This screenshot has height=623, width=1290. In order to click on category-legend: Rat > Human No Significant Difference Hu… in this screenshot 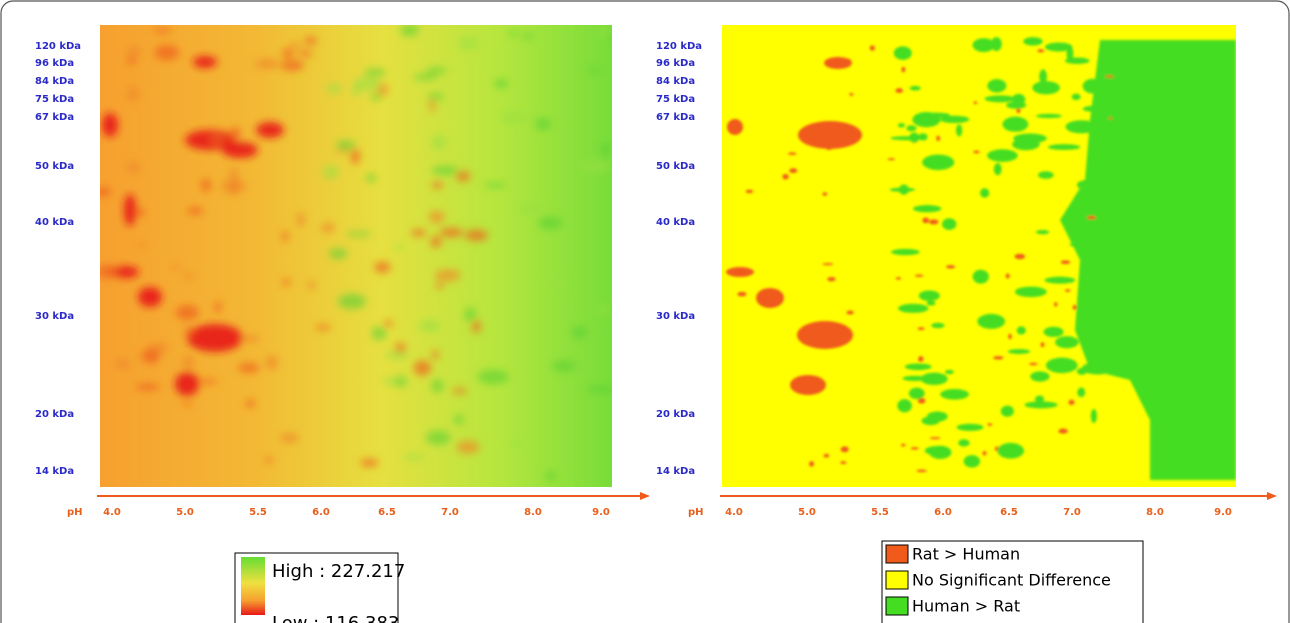, I will do `click(1012, 581)`.